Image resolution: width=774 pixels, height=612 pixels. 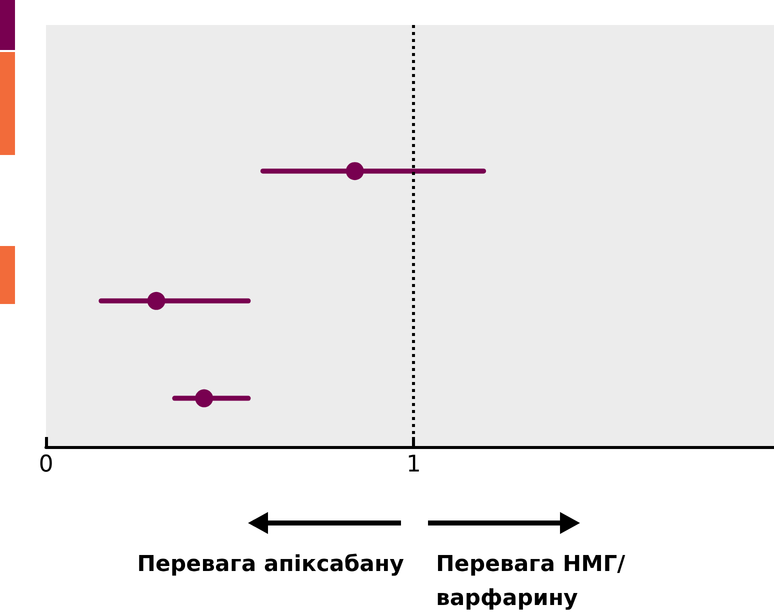 I want to click on x-tick-label: 1, so click(x=413, y=465).